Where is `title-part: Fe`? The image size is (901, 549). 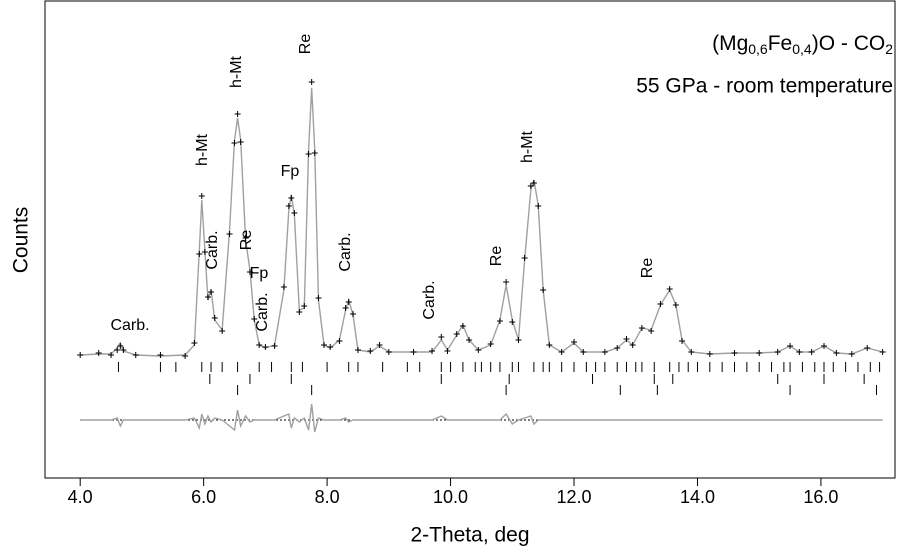 title-part: Fe is located at coordinates (780, 43).